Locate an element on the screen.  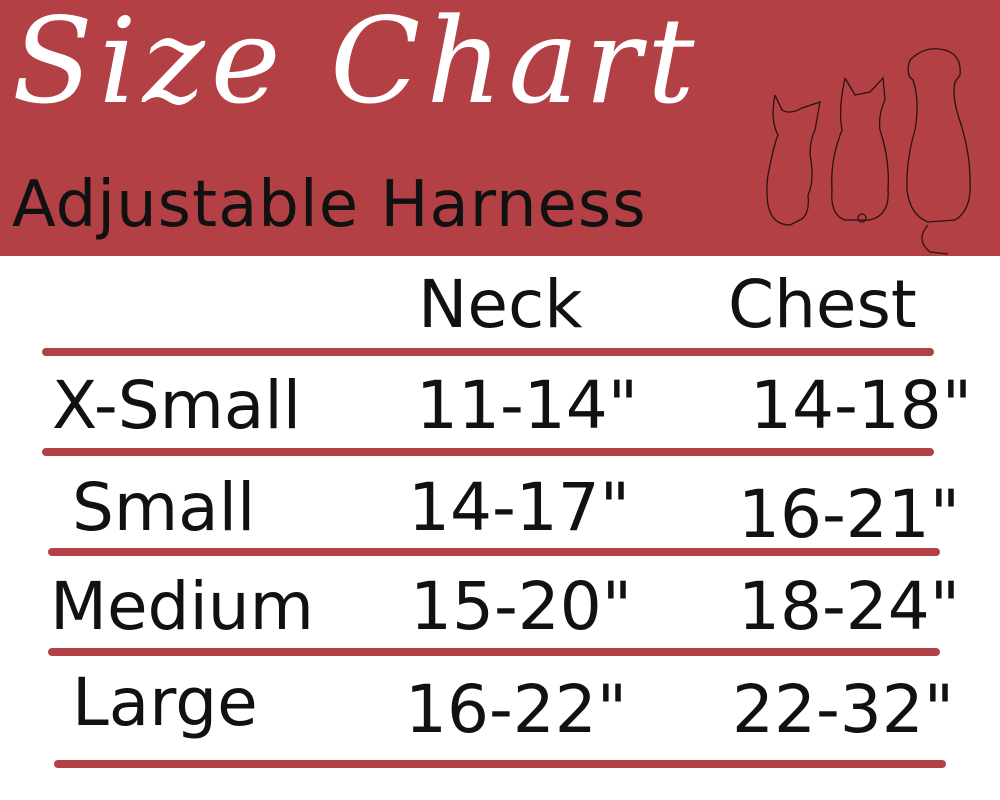
row-neck-value: 14-17" is located at coordinates (519, 507).